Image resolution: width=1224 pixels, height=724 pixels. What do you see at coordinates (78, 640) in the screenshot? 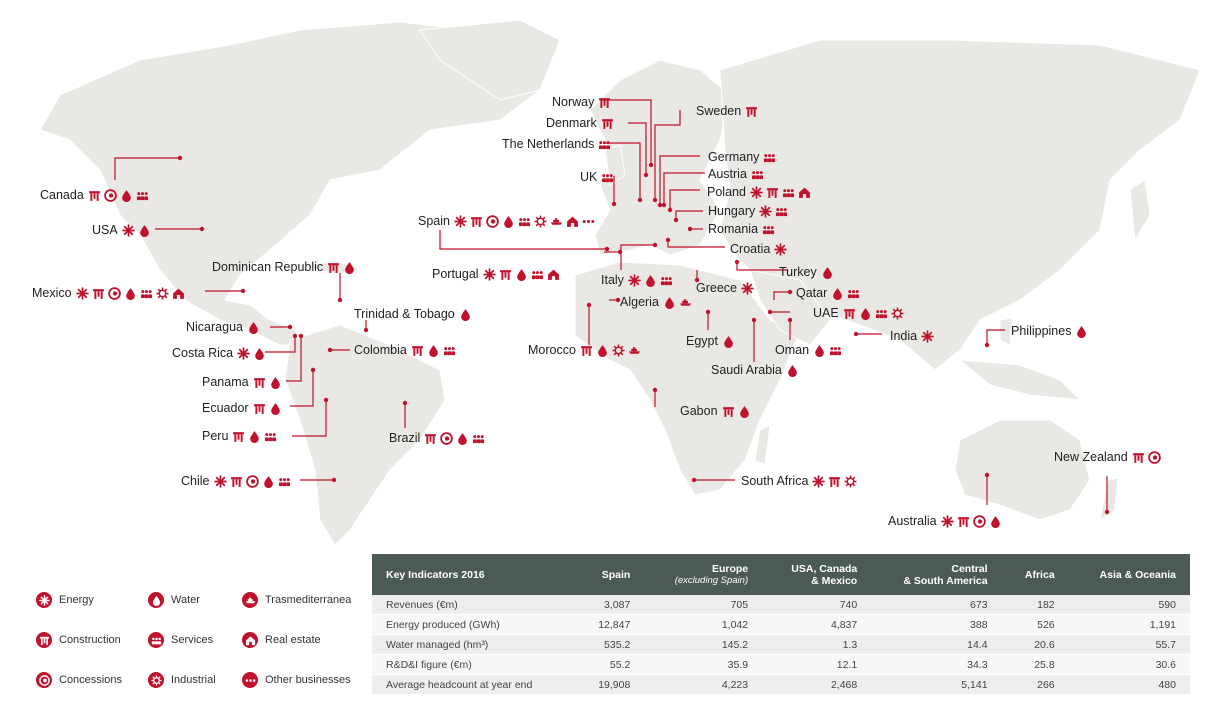
I see `legend-item-construction: Construction` at bounding box center [78, 640].